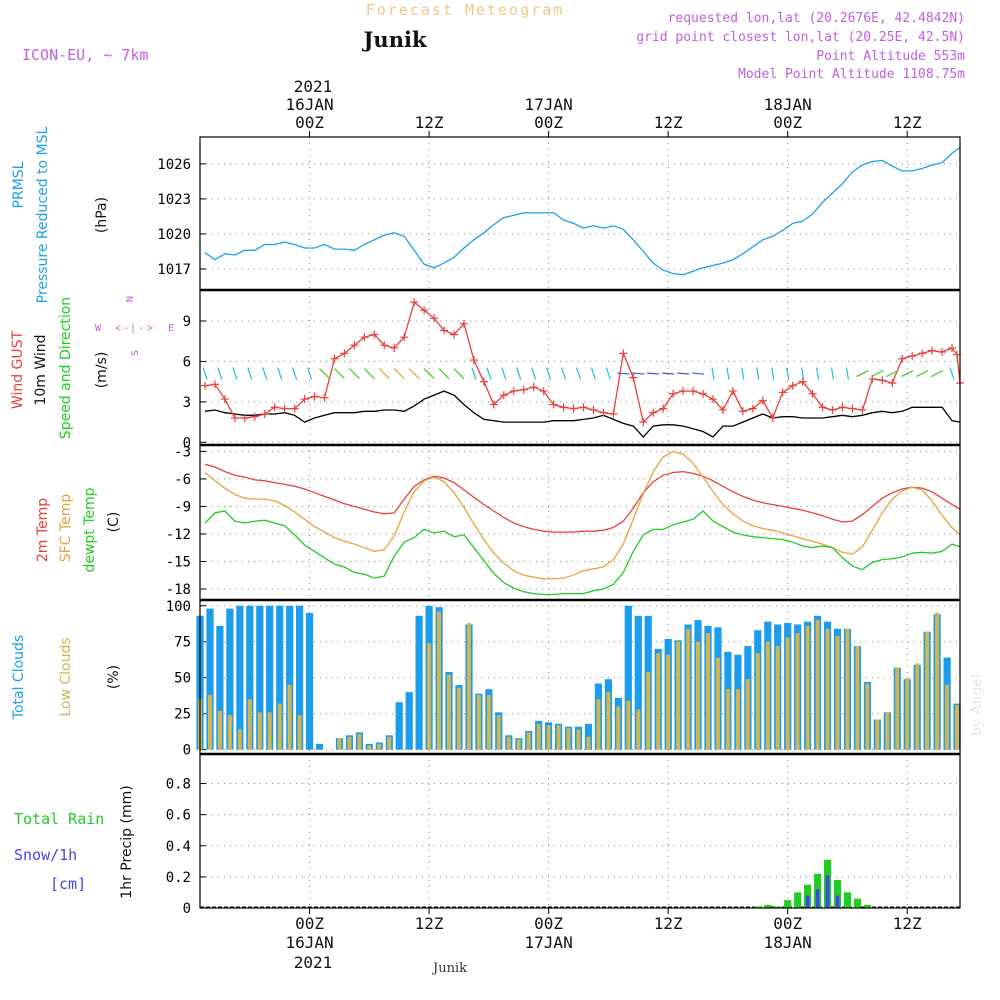  What do you see at coordinates (548, 923) in the screenshot?
I see `x-tick-label-bottom: 00Z` at bounding box center [548, 923].